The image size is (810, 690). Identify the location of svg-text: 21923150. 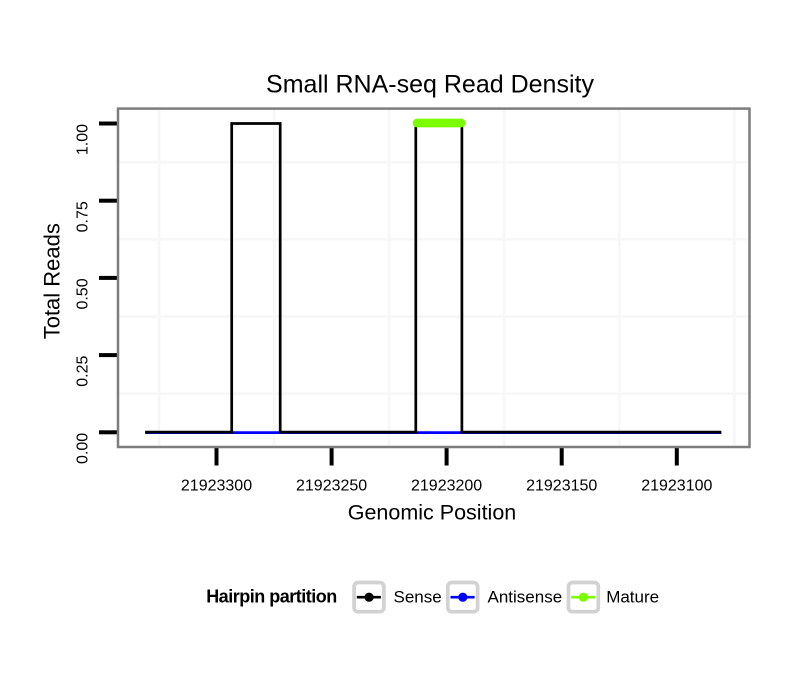
(561, 485).